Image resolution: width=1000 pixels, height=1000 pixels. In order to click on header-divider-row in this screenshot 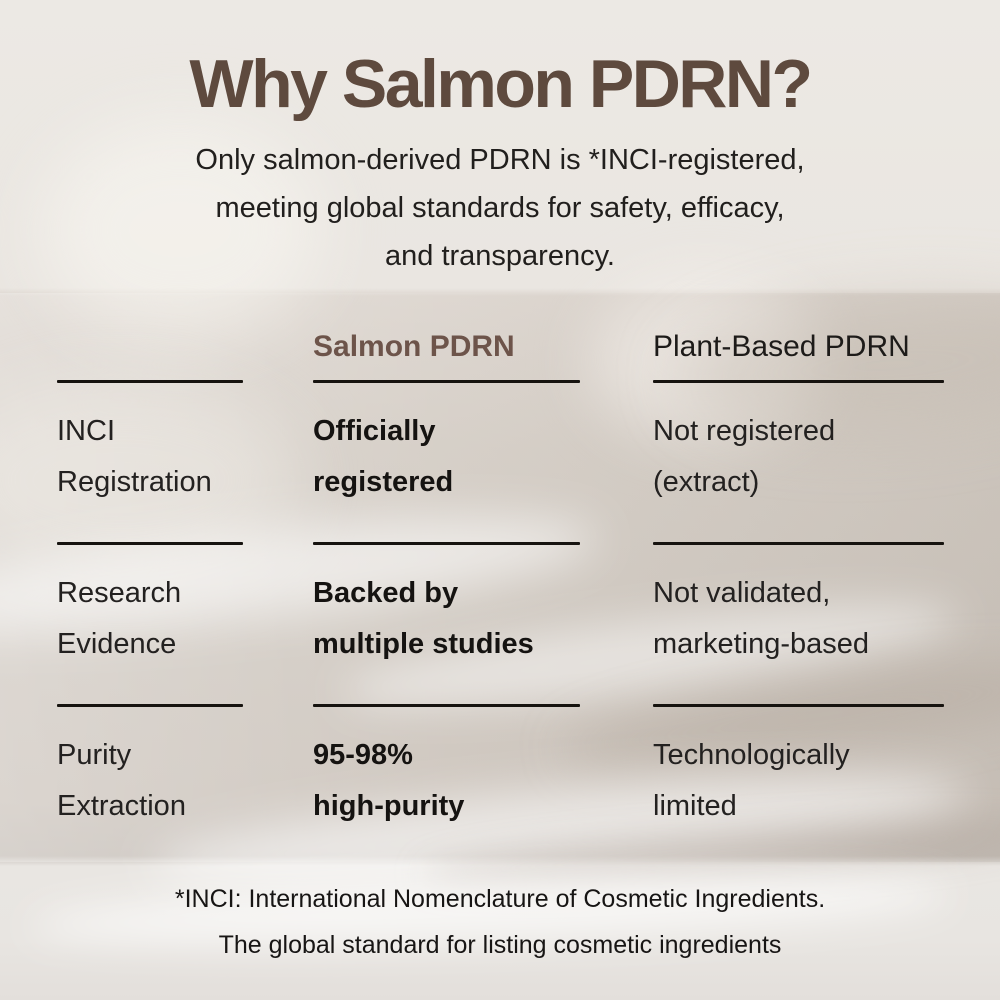, I will do `click(503, 381)`.